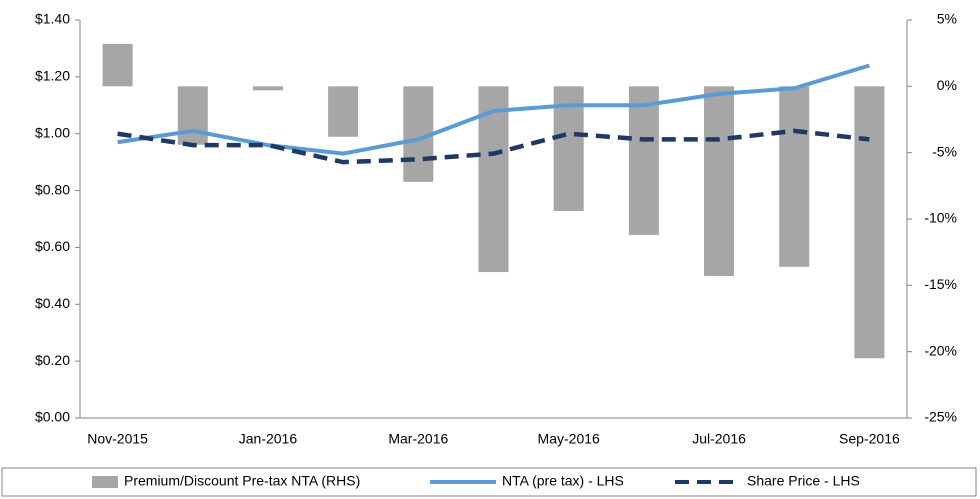  Describe the element at coordinates (944, 151) in the screenshot. I see `y2-tick-label: -5%` at that location.